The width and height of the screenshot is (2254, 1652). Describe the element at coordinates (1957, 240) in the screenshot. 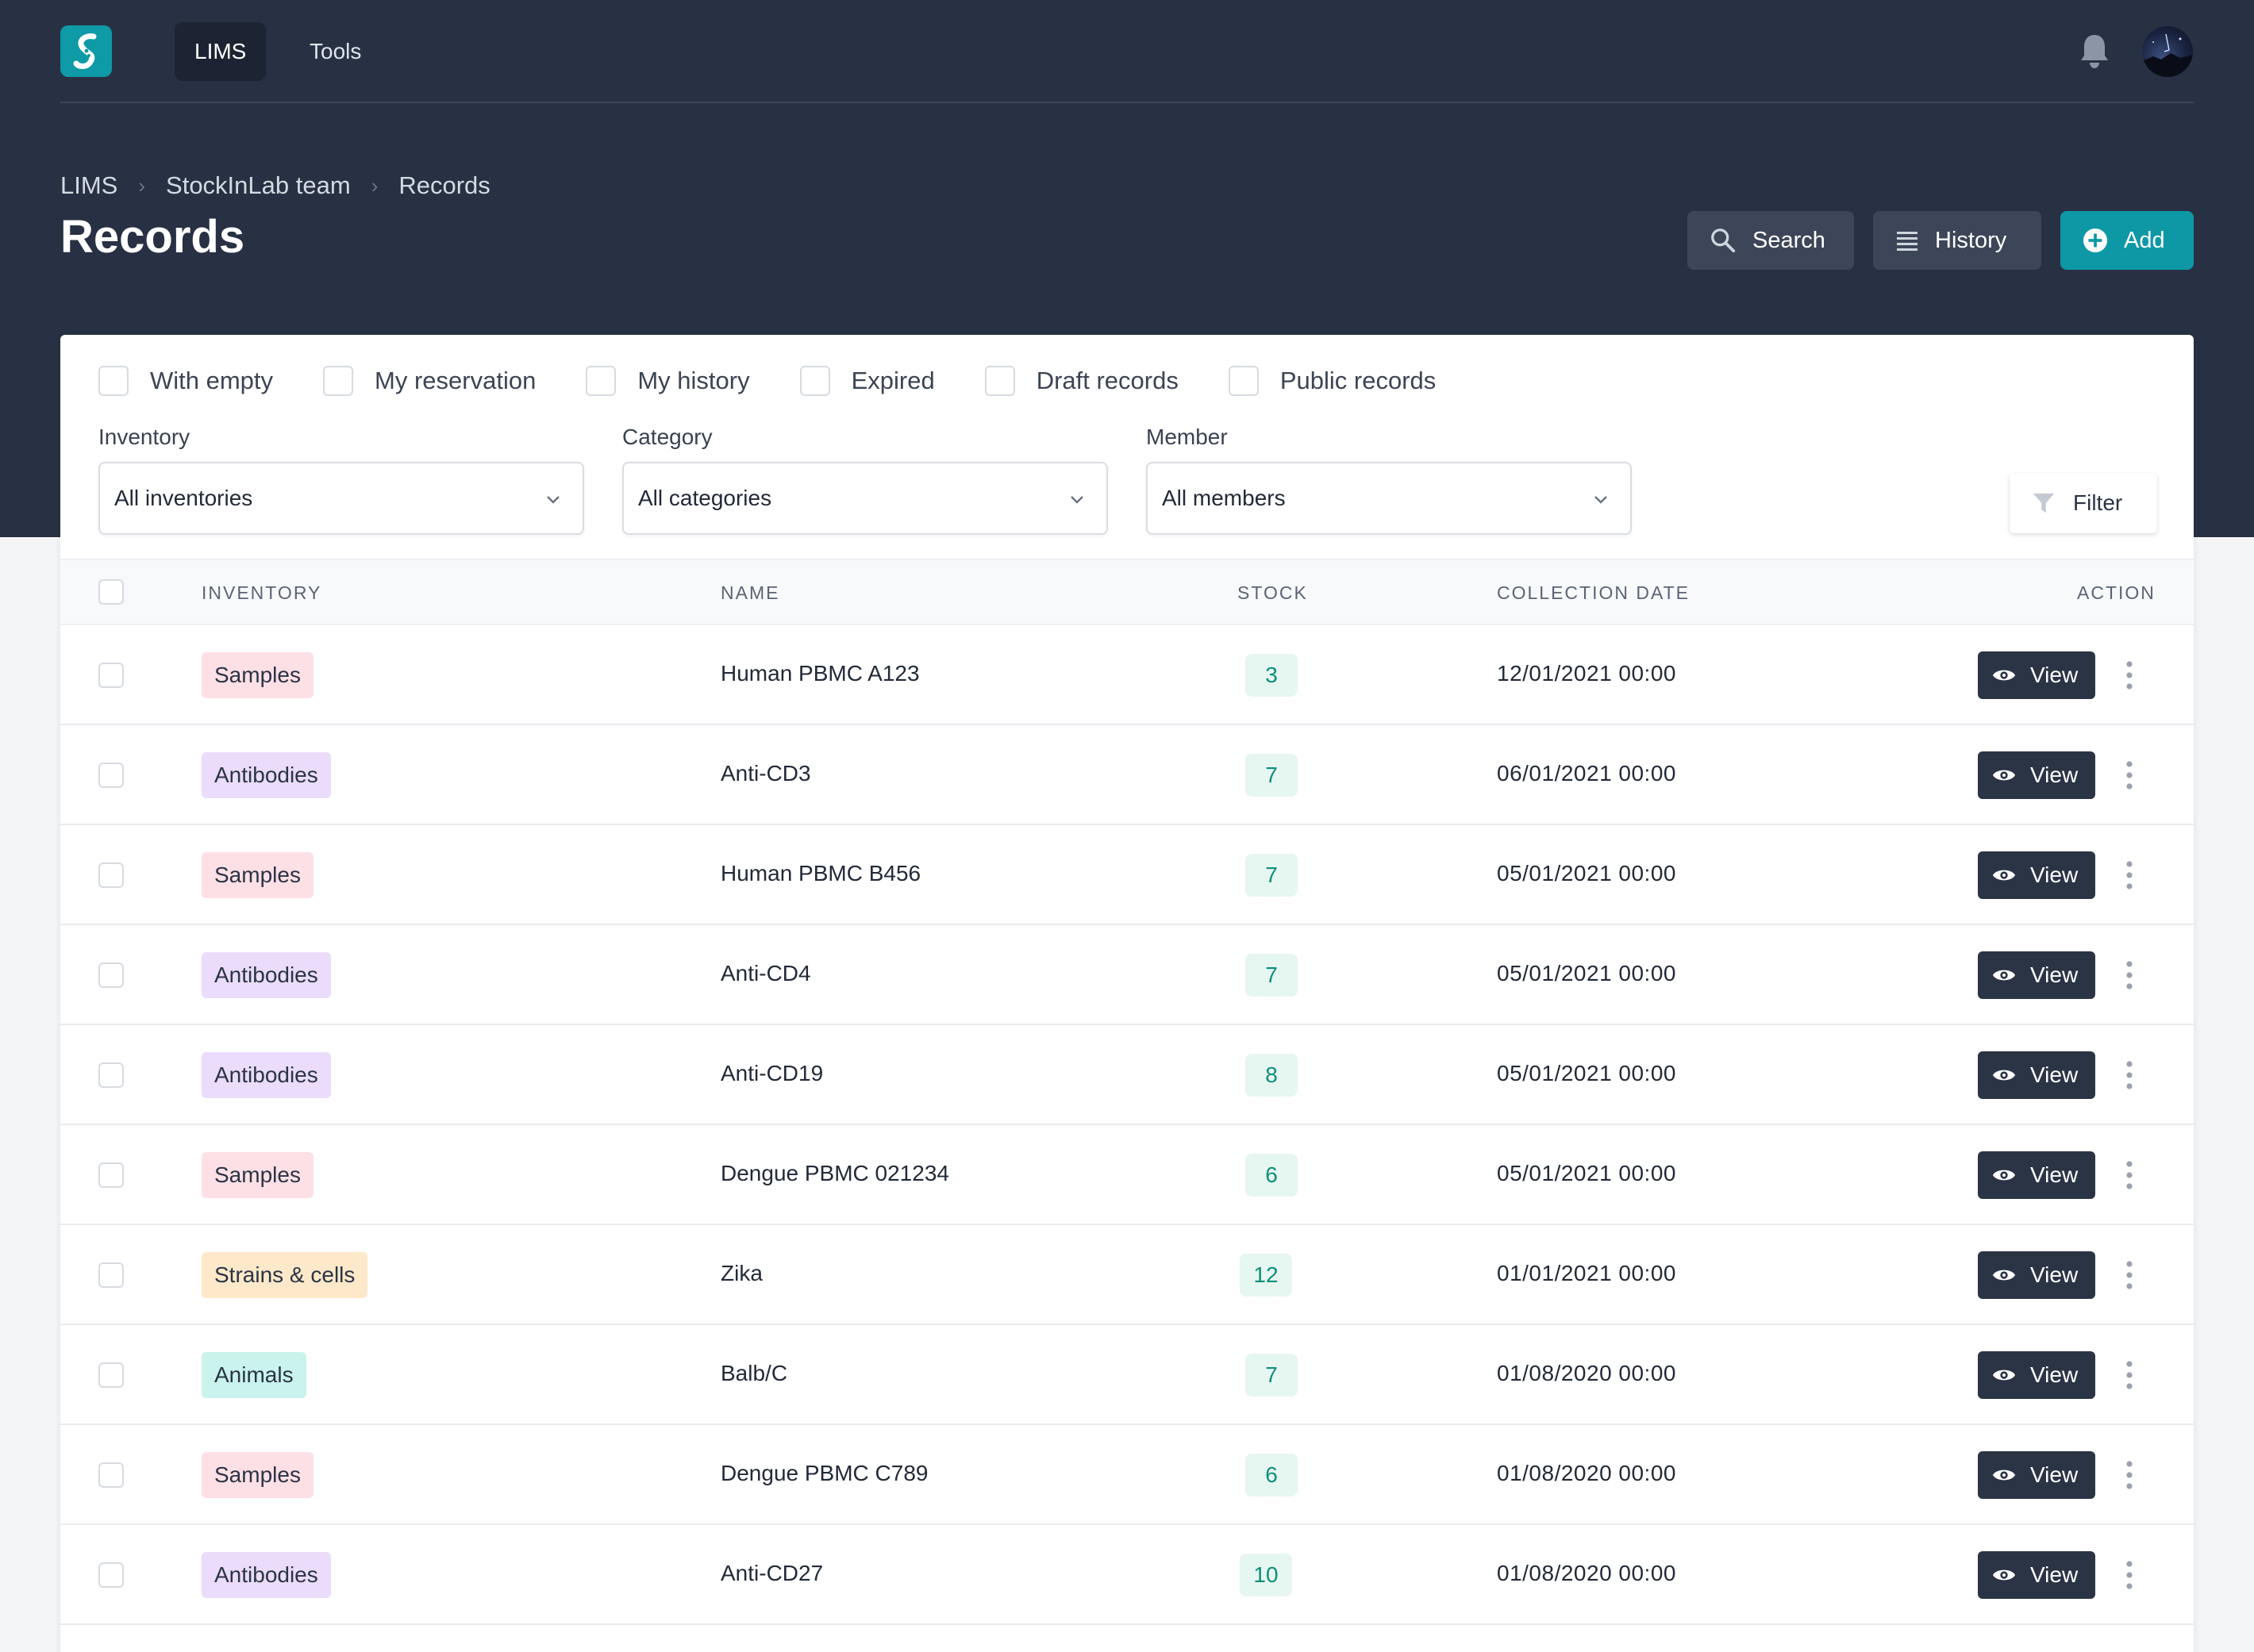

I see `history-button: History` at that location.